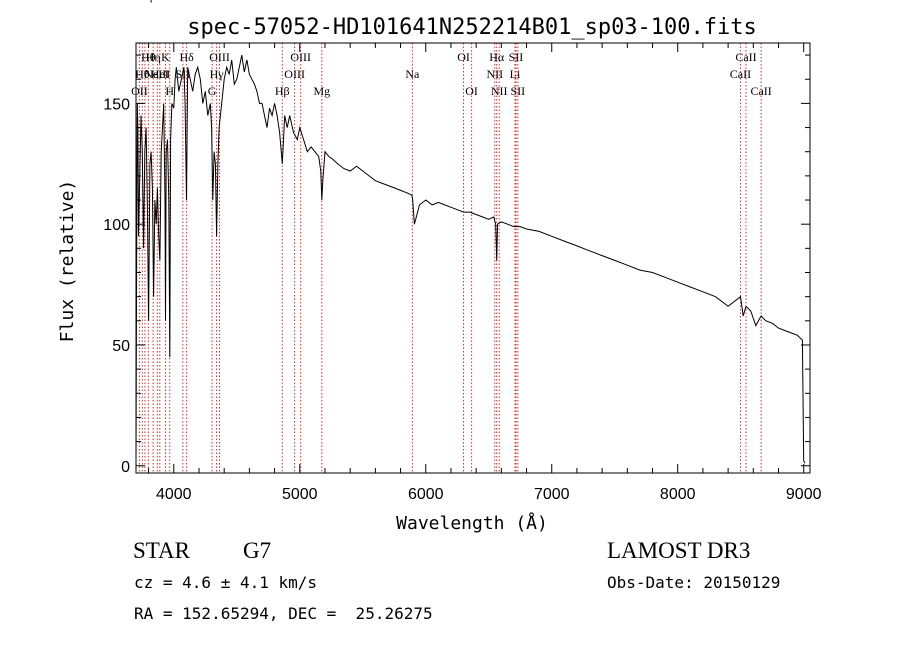 This screenshot has height=649, width=900. Describe the element at coordinates (161, 550) in the screenshot. I see `object-class: STAR` at that location.